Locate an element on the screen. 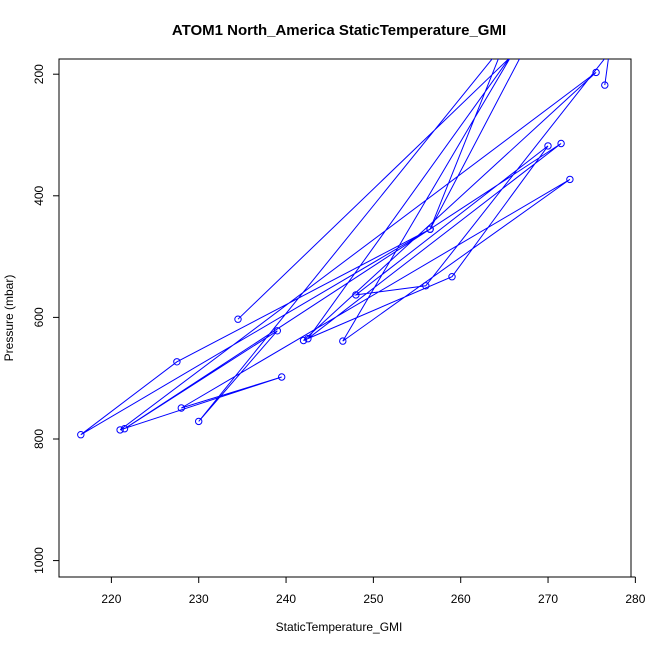  y-tick-label: 600 is located at coordinates (39, 317).